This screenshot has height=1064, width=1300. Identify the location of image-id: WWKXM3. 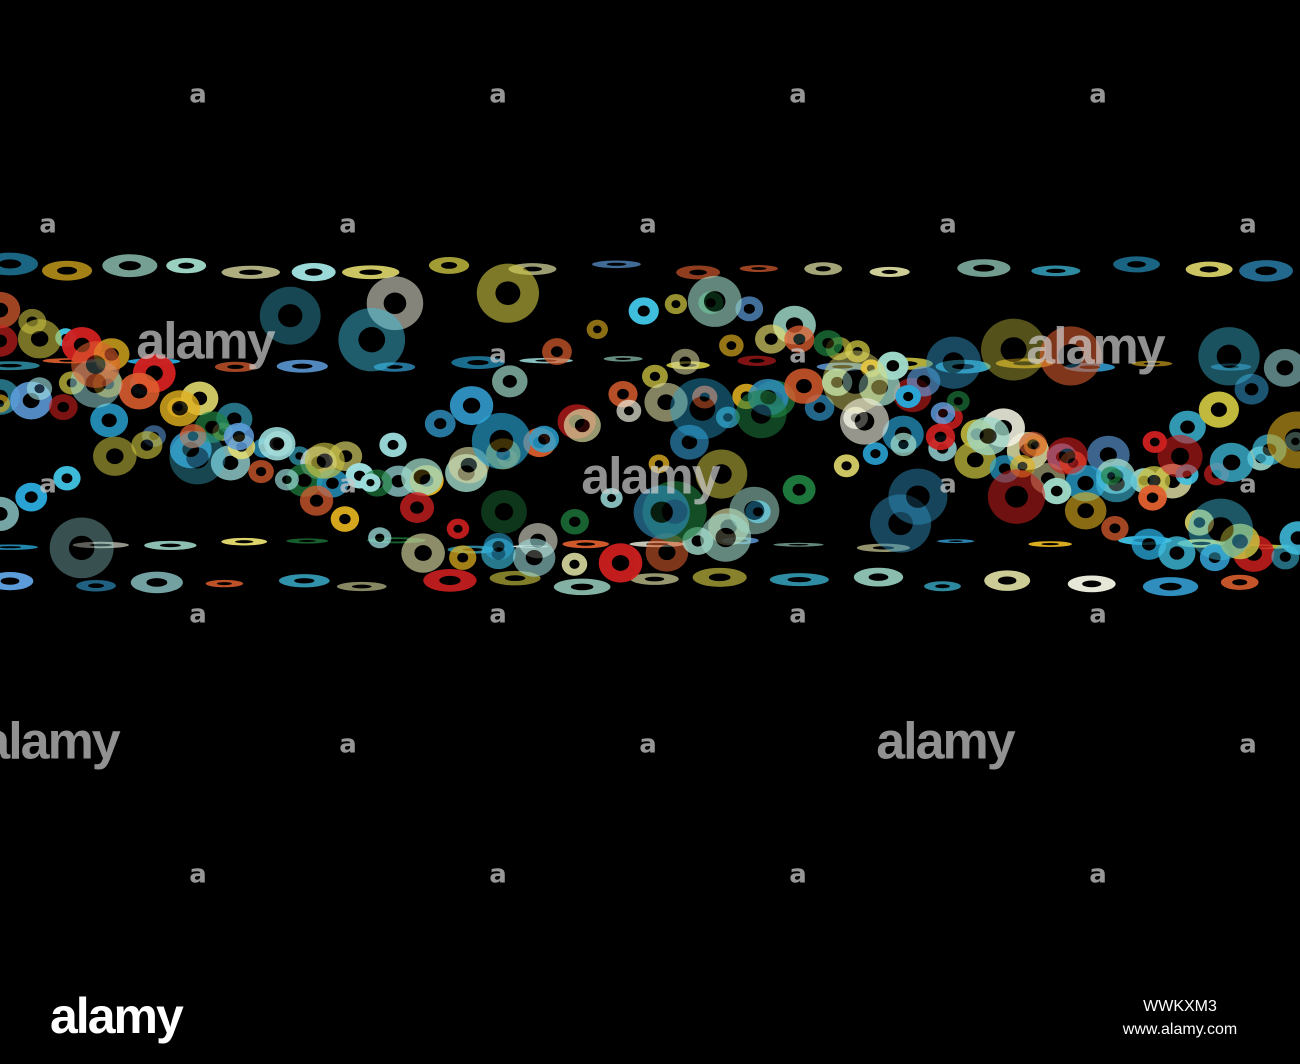
(1180, 1006).